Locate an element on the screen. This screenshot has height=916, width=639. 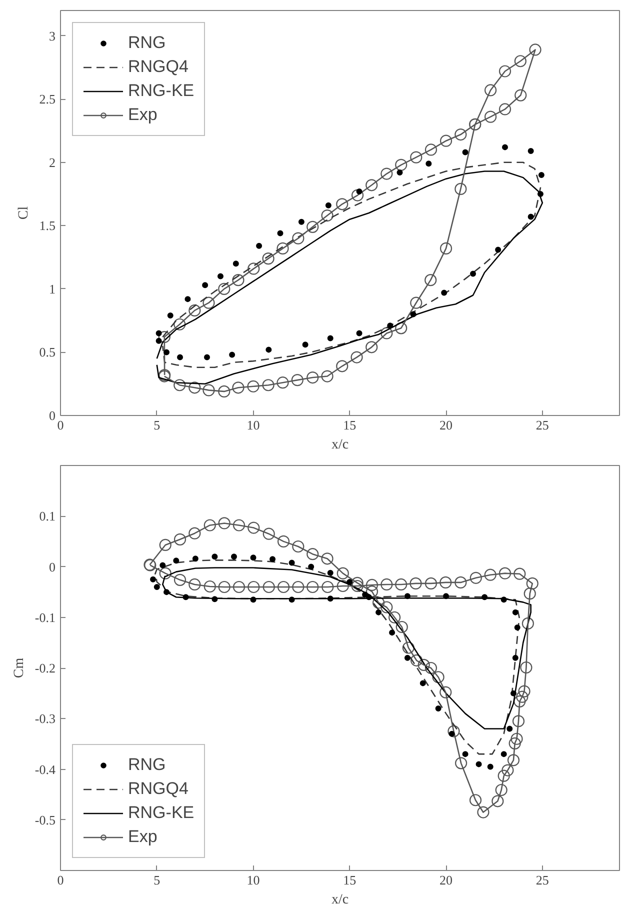
y-axis-title: Cl is located at coordinates (24, 213).